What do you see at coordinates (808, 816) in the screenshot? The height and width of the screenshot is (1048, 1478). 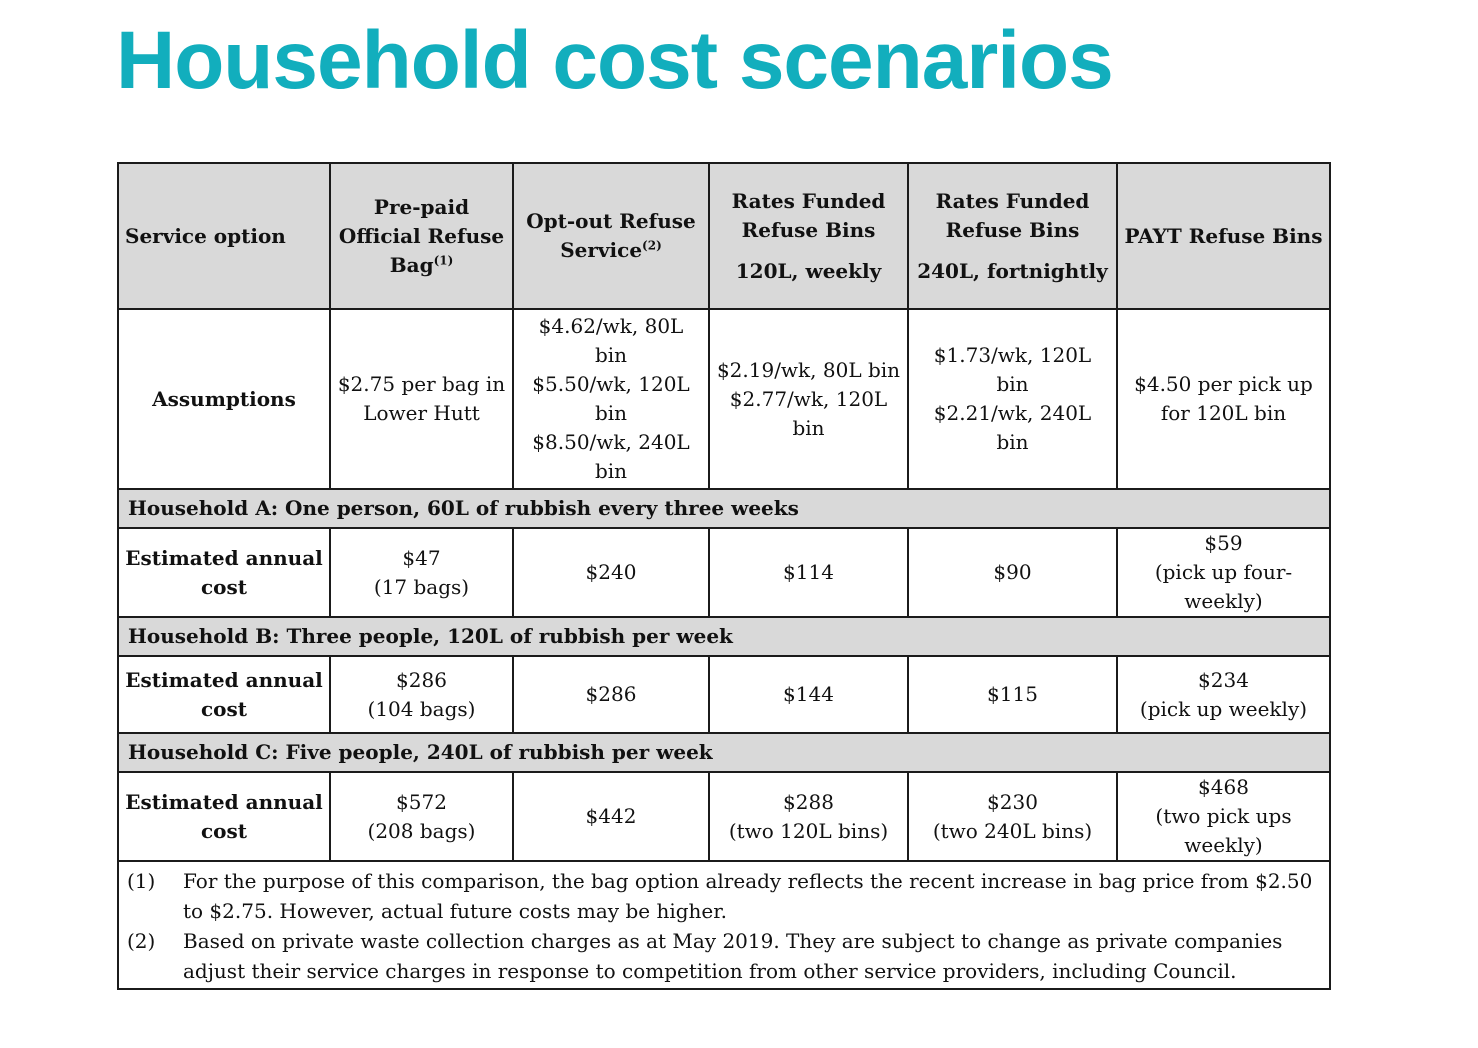 I see `cost-rates-120l: $288 (two 120L bins)` at bounding box center [808, 816].